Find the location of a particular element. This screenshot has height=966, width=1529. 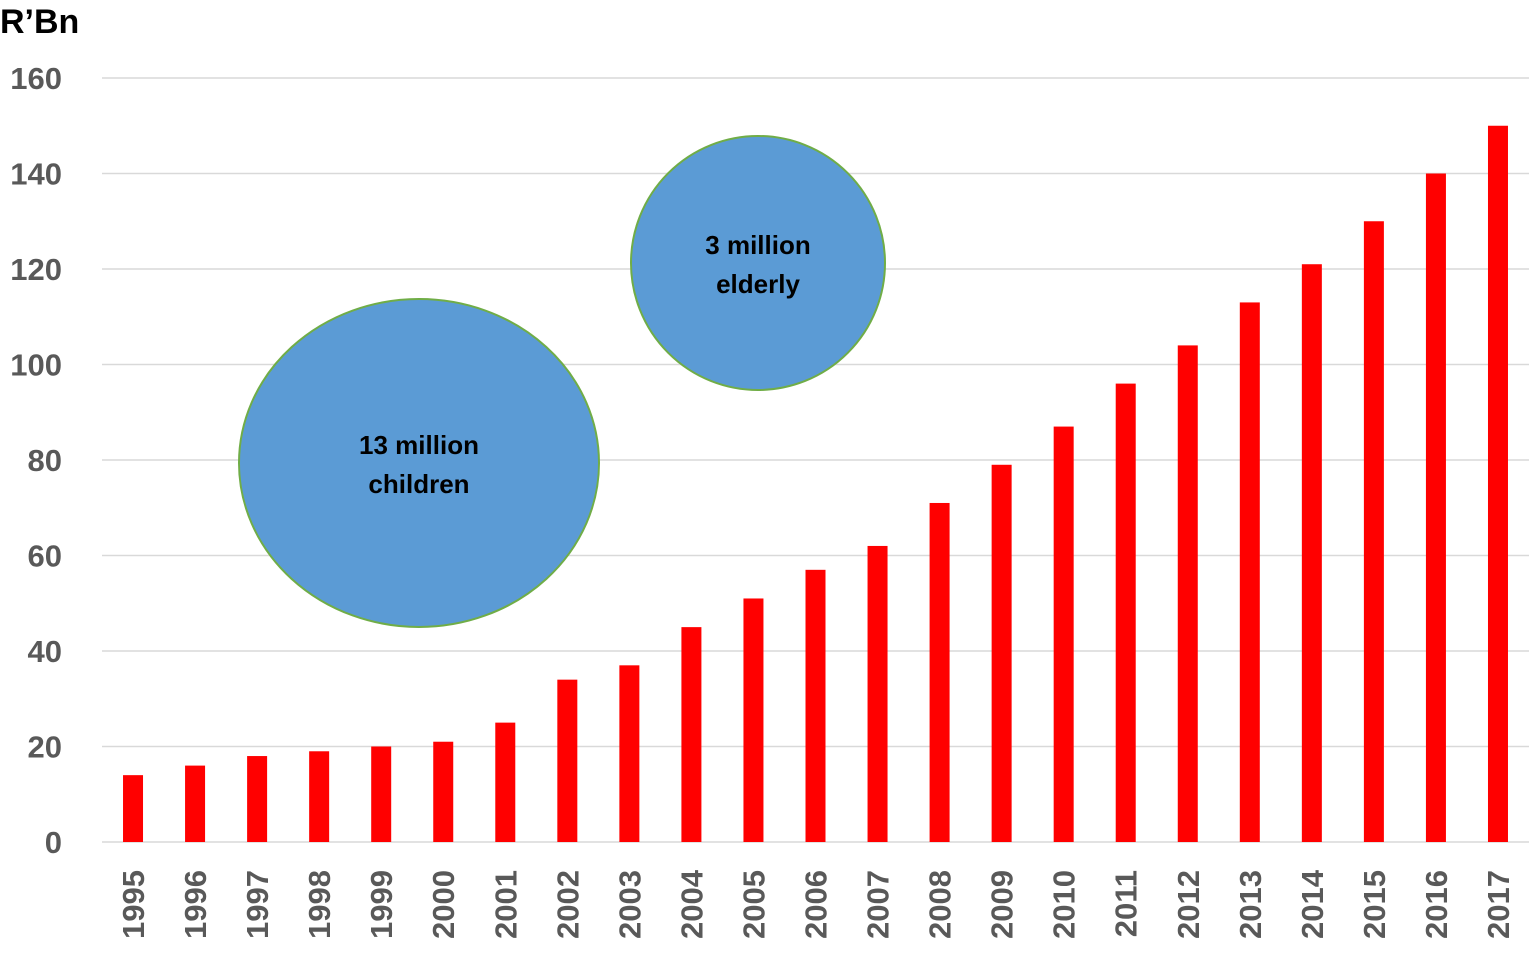

bar-2013 is located at coordinates (1249, 572).